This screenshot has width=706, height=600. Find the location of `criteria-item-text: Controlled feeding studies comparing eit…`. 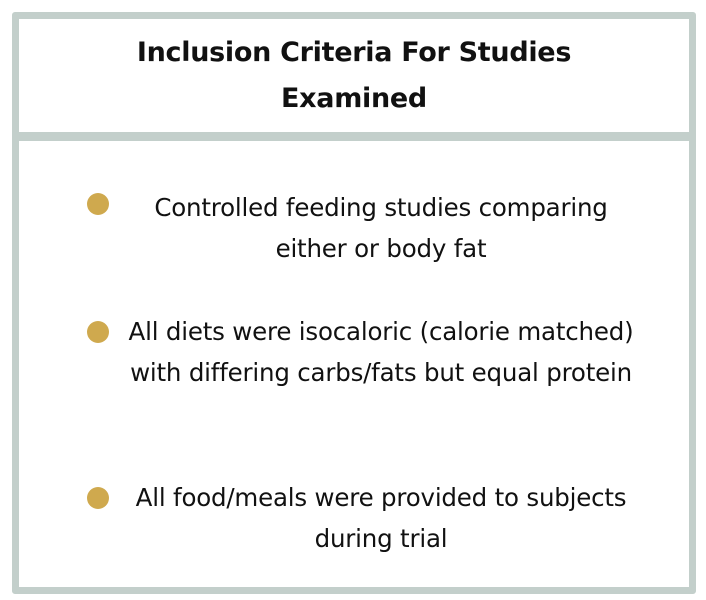

criteria-item-text: Controlled feeding studies comparing eit… is located at coordinates (381, 228).